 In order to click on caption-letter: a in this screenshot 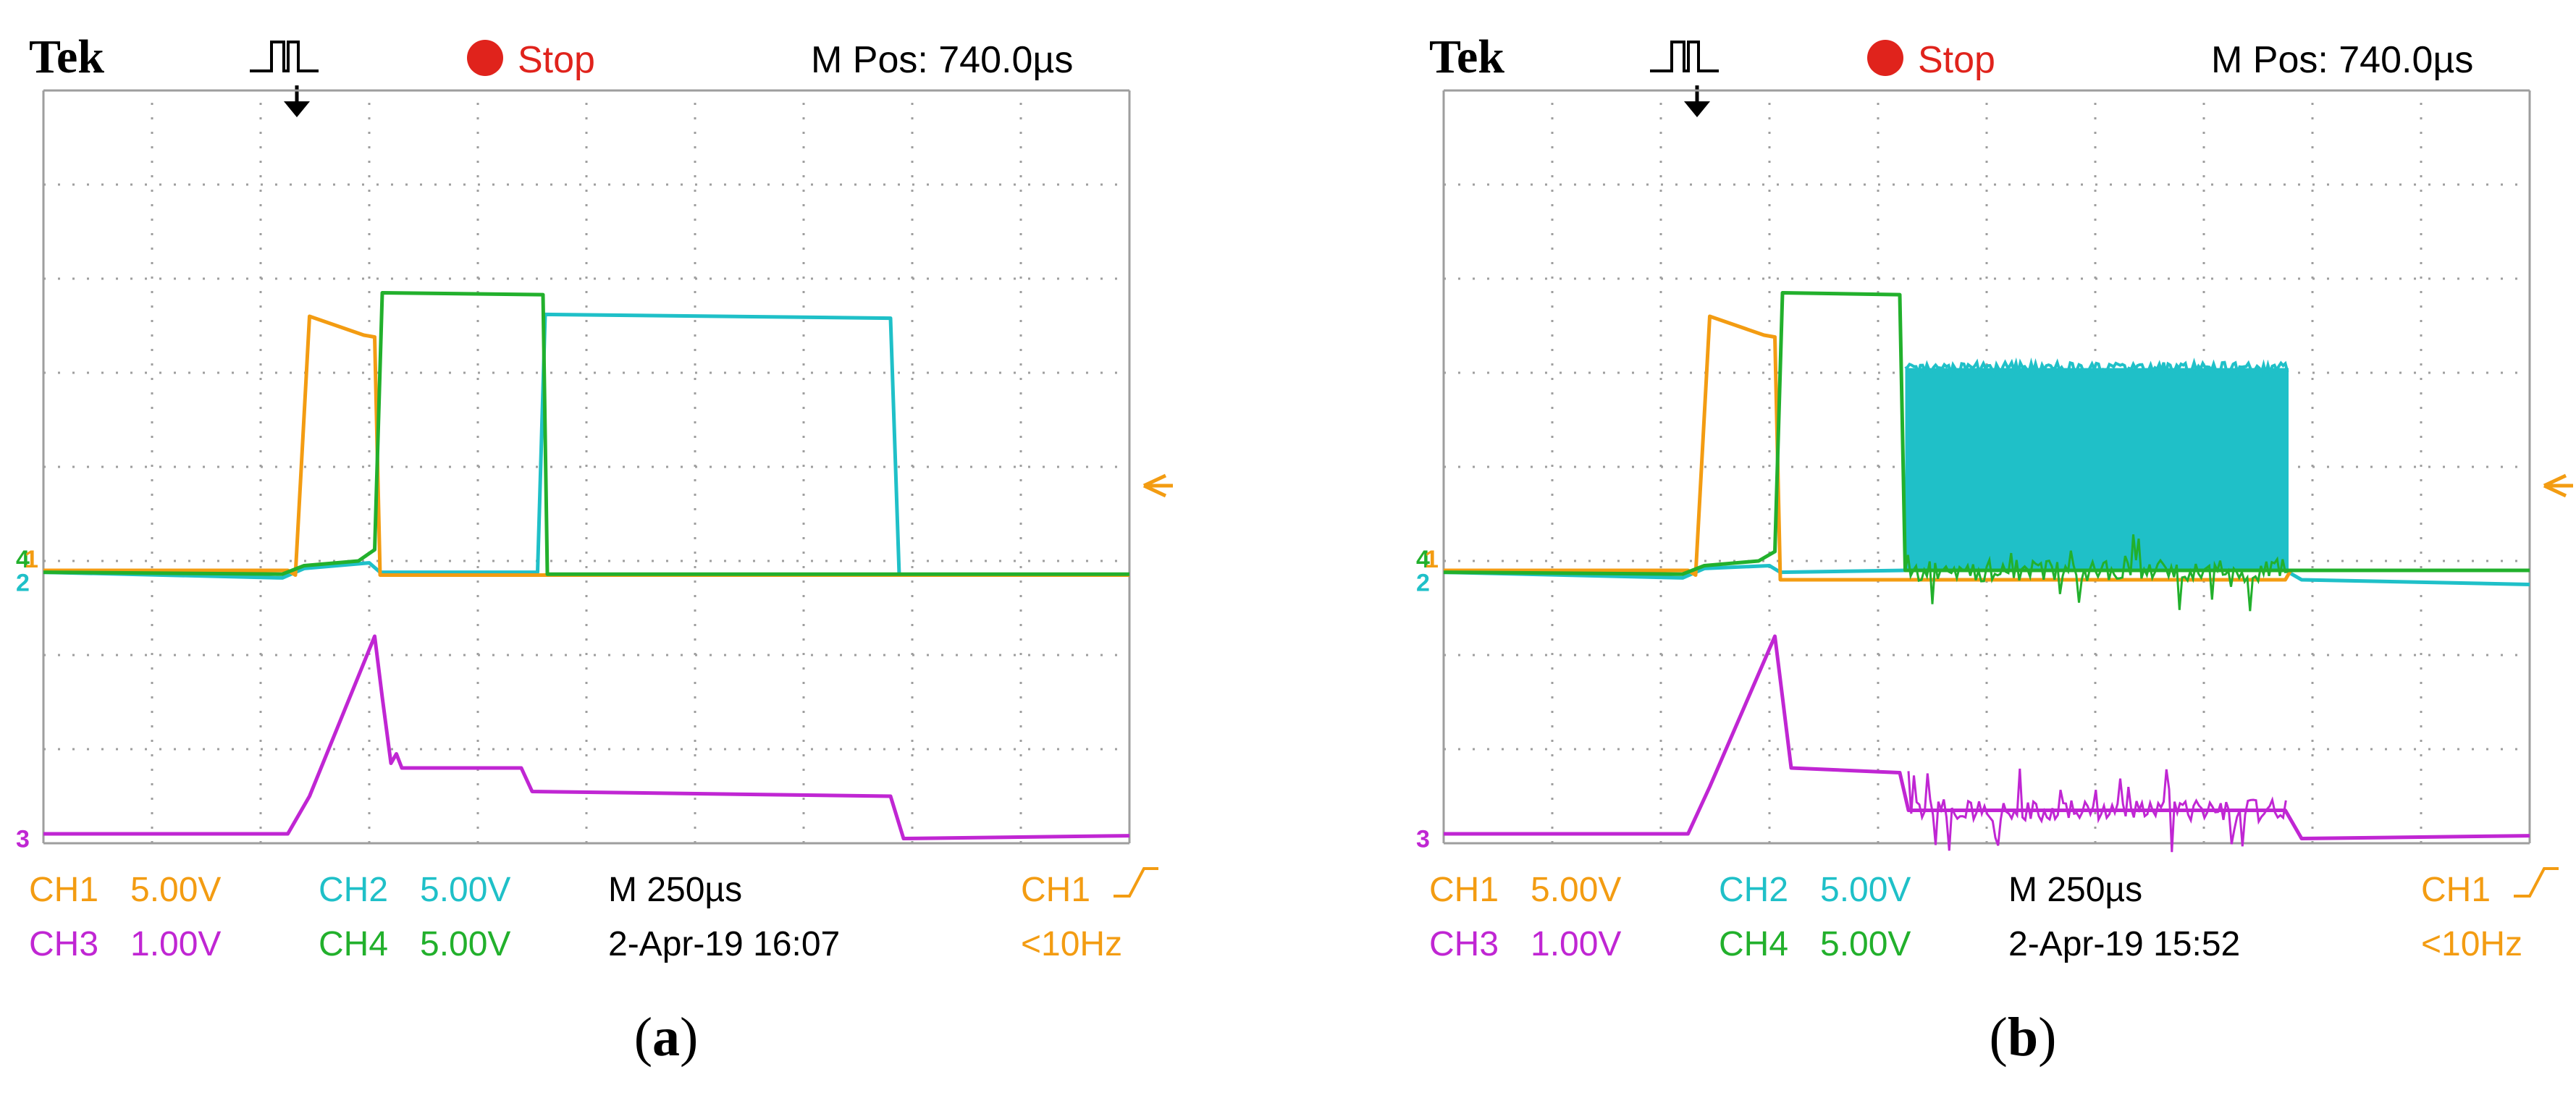, I will do `click(666, 1037)`.